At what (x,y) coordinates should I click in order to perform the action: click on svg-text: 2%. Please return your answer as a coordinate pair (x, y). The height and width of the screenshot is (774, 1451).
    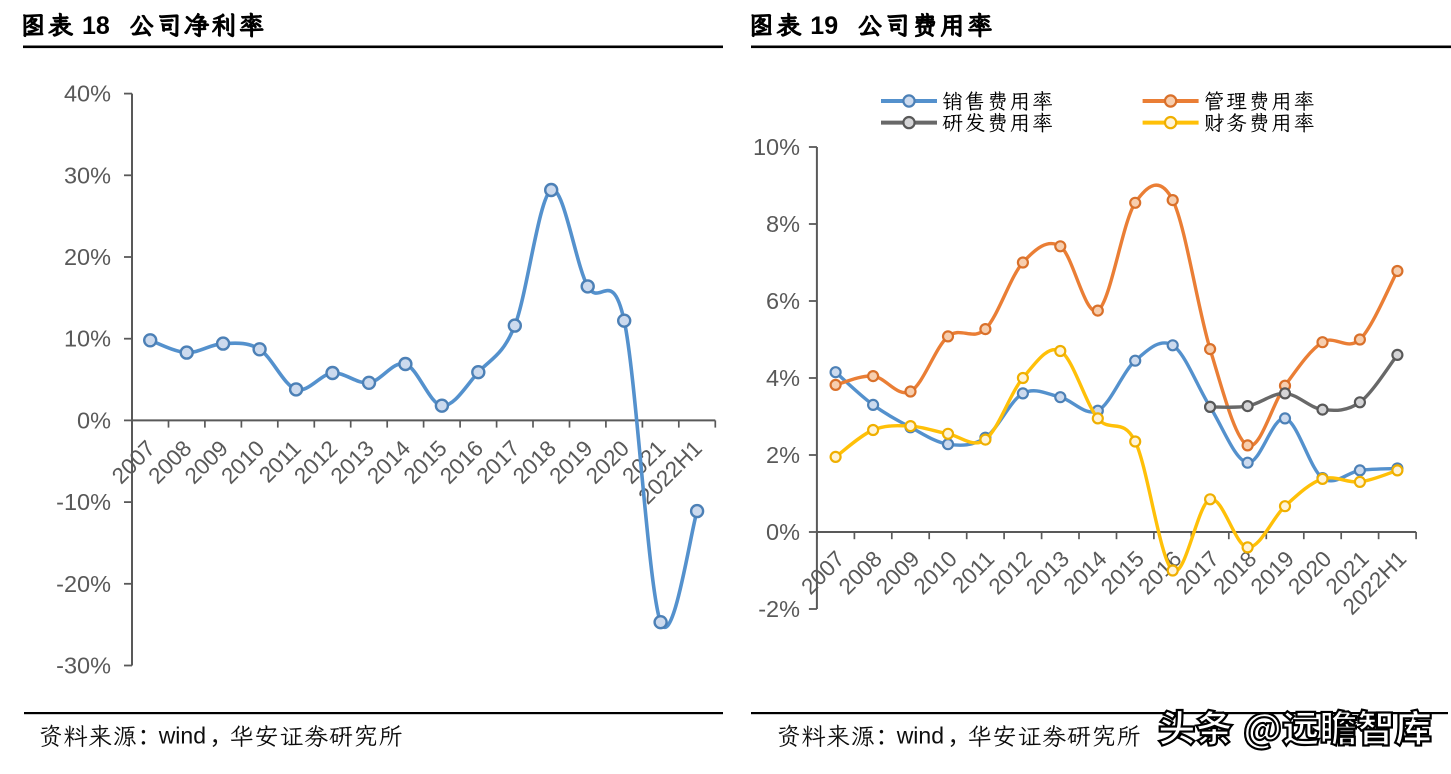
    Looking at the image, I should click on (783, 455).